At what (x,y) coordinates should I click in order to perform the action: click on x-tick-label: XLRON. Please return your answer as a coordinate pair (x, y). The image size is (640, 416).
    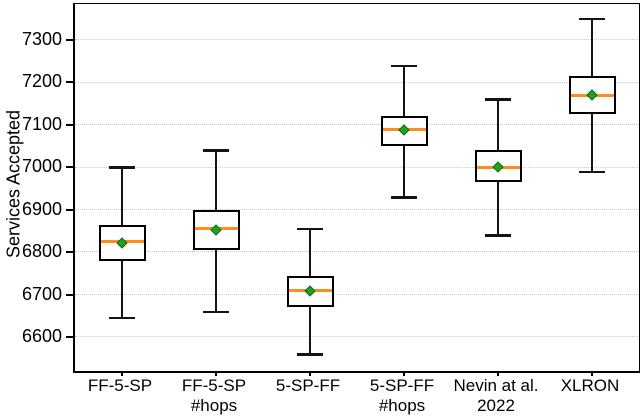
    Looking at the image, I should click on (582, 386).